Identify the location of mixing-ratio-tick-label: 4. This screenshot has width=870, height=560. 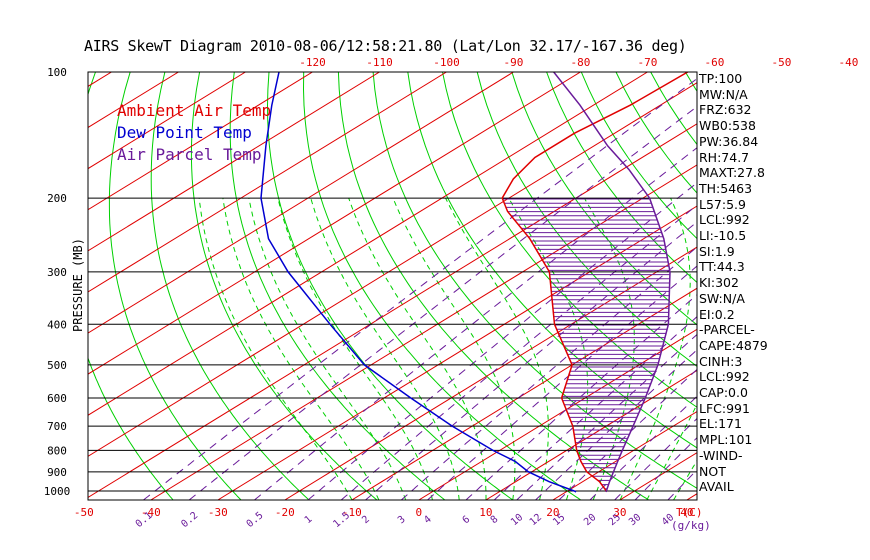
(428, 520).